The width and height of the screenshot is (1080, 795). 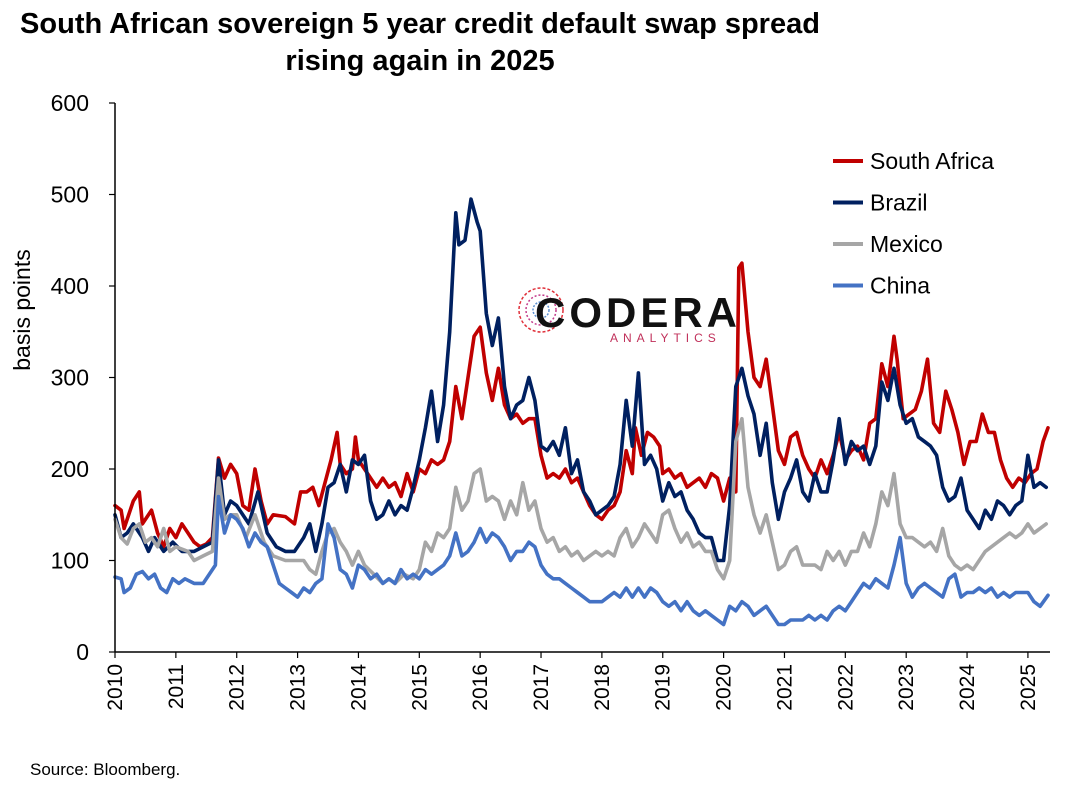 What do you see at coordinates (70, 286) in the screenshot?
I see `y-tick-label: 400` at bounding box center [70, 286].